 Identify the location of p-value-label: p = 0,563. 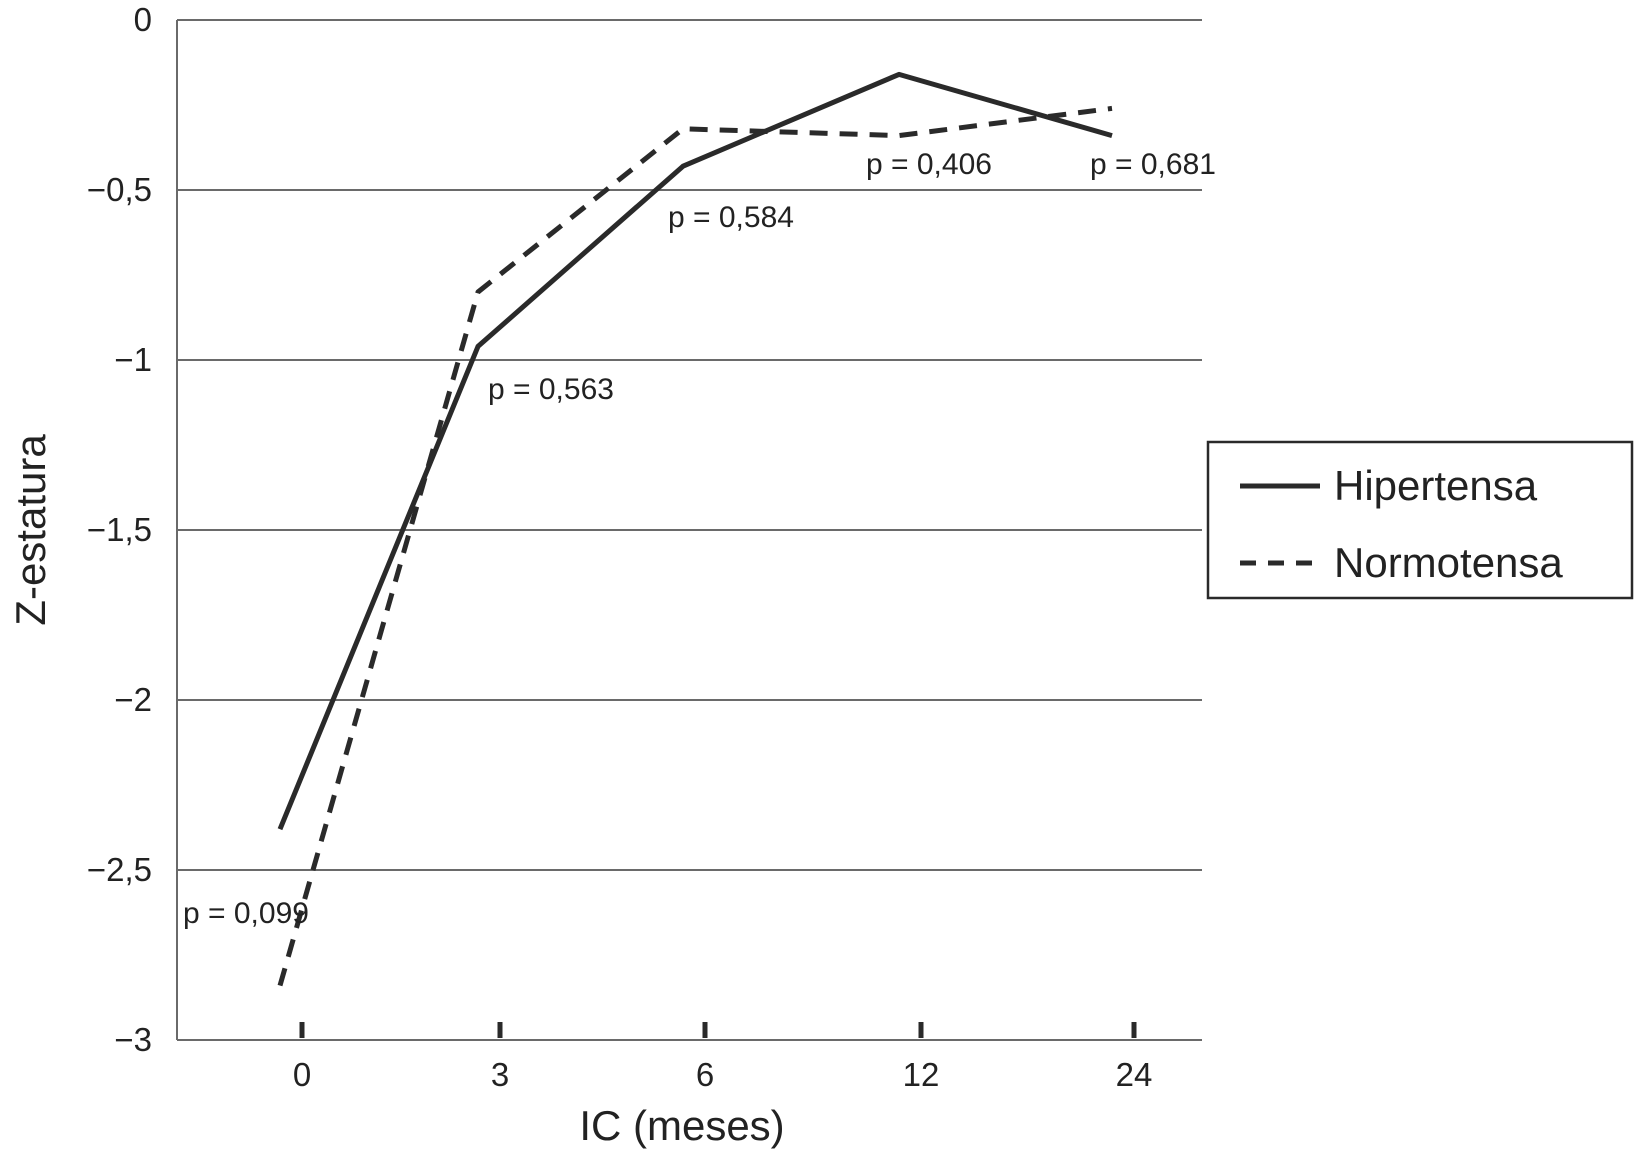
(551, 389).